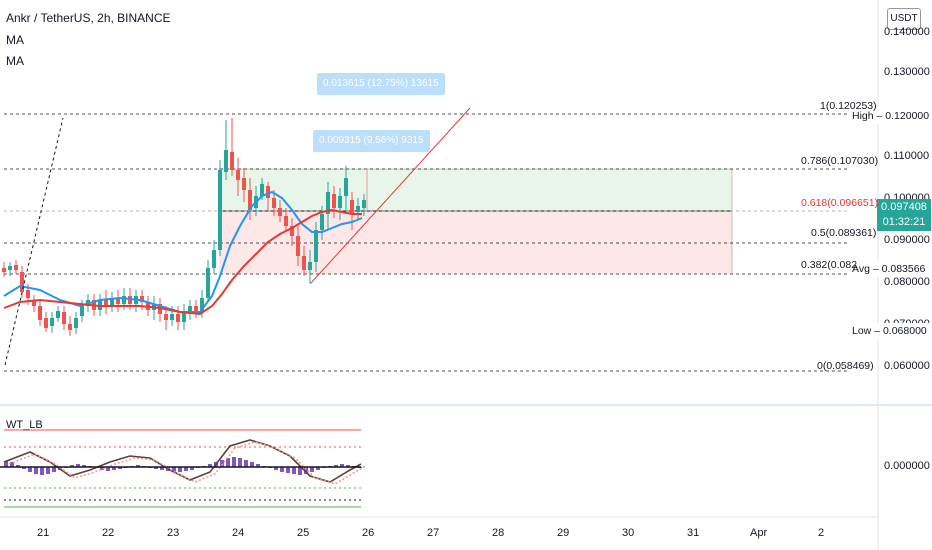 This screenshot has height=550, width=932. I want to click on fib-label: 0(0.058469), so click(845, 366).